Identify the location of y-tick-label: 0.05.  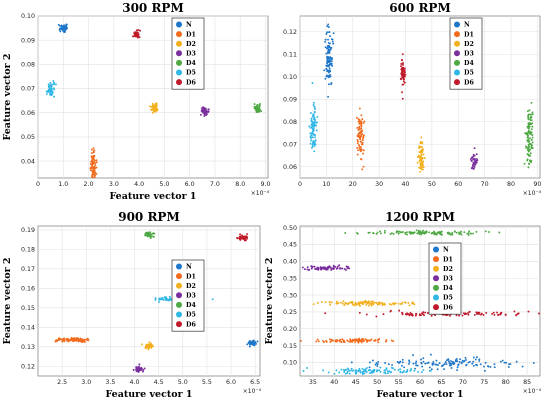
(28, 137).